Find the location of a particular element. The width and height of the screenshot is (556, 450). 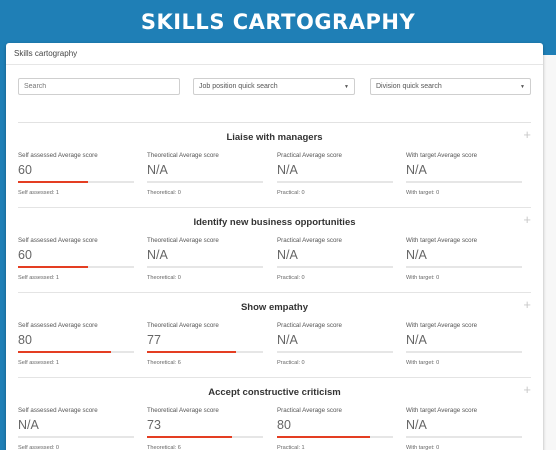

metric-value: 77 is located at coordinates (154, 340).